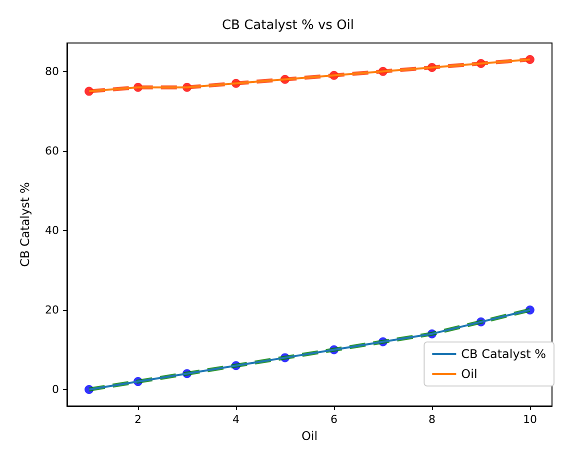  I want to click on x-tick-label: 6, so click(334, 419).